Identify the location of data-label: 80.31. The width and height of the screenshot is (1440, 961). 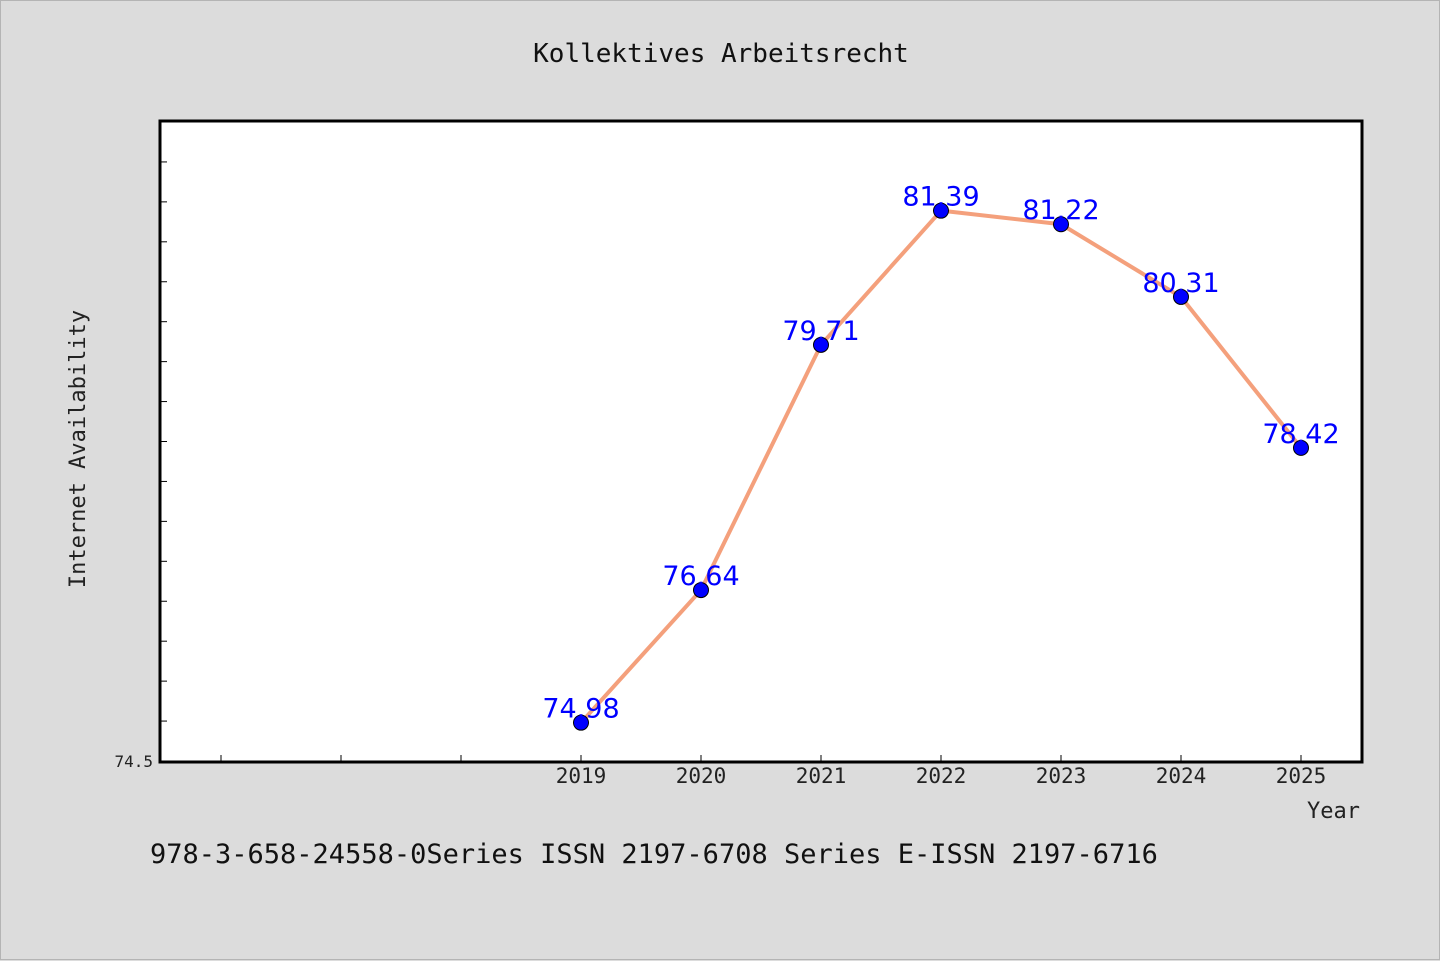
(1180, 283).